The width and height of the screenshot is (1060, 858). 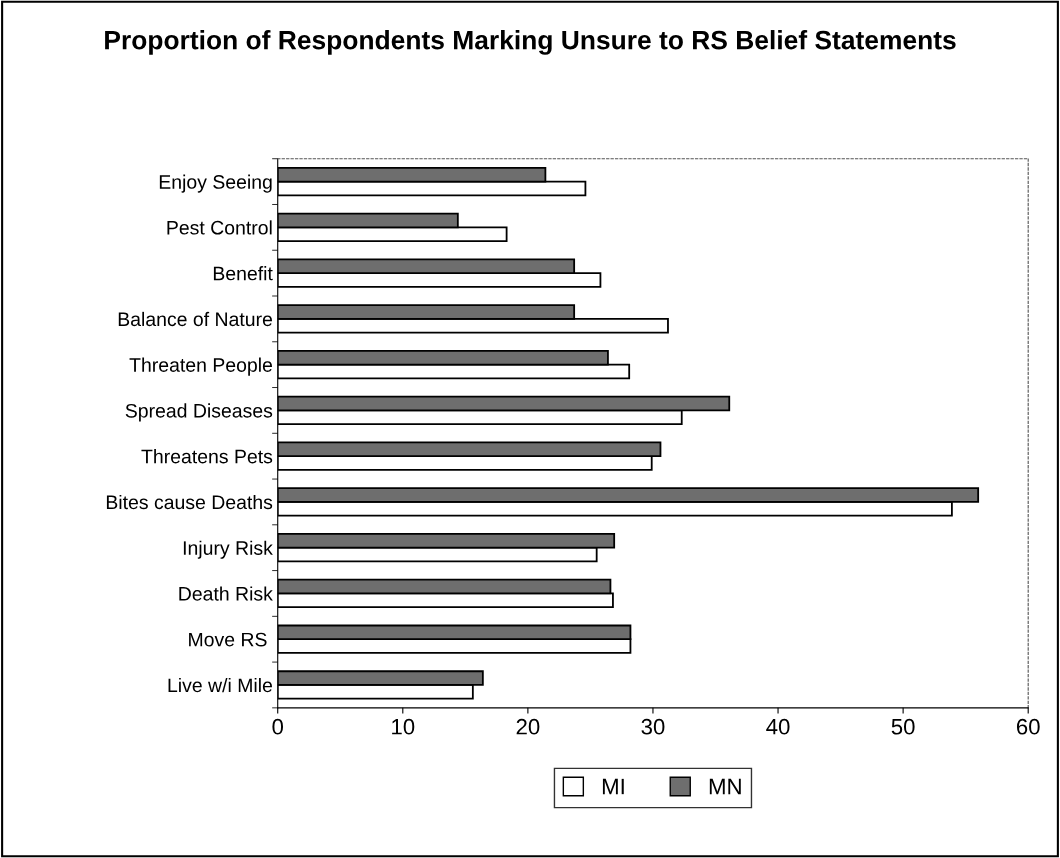 I want to click on y-tick-label: Threatens Pets, so click(x=207, y=456).